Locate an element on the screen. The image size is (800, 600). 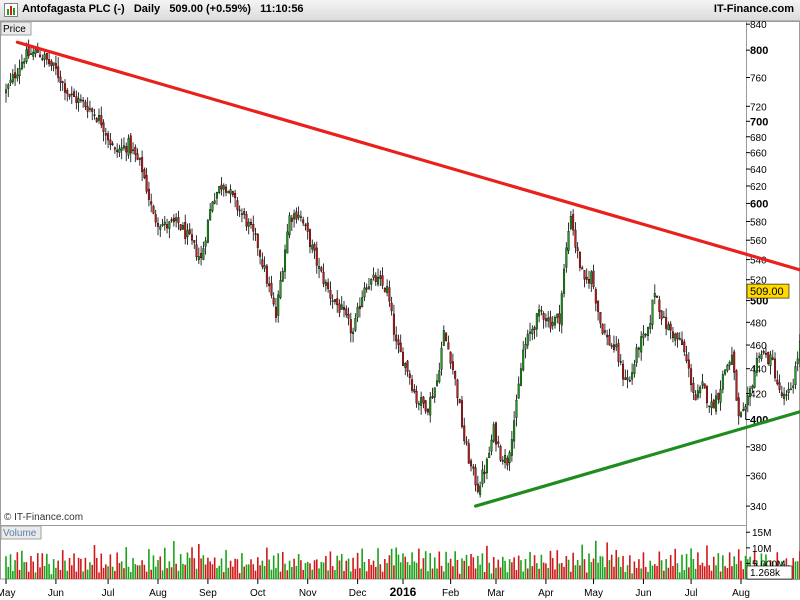
y-tick-label: 640 is located at coordinates (758, 170).